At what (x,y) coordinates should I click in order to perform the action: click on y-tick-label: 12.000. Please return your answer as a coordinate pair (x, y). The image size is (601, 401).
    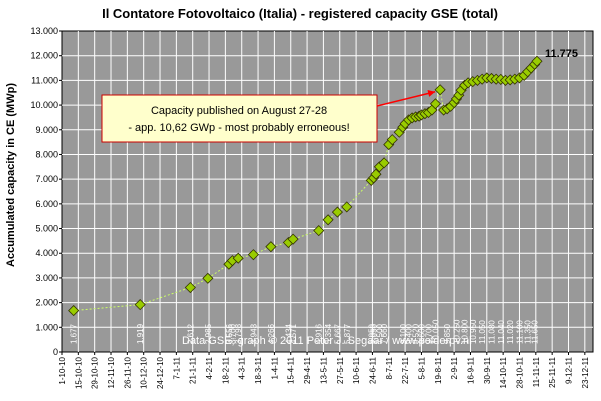
    Looking at the image, I should click on (44, 56).